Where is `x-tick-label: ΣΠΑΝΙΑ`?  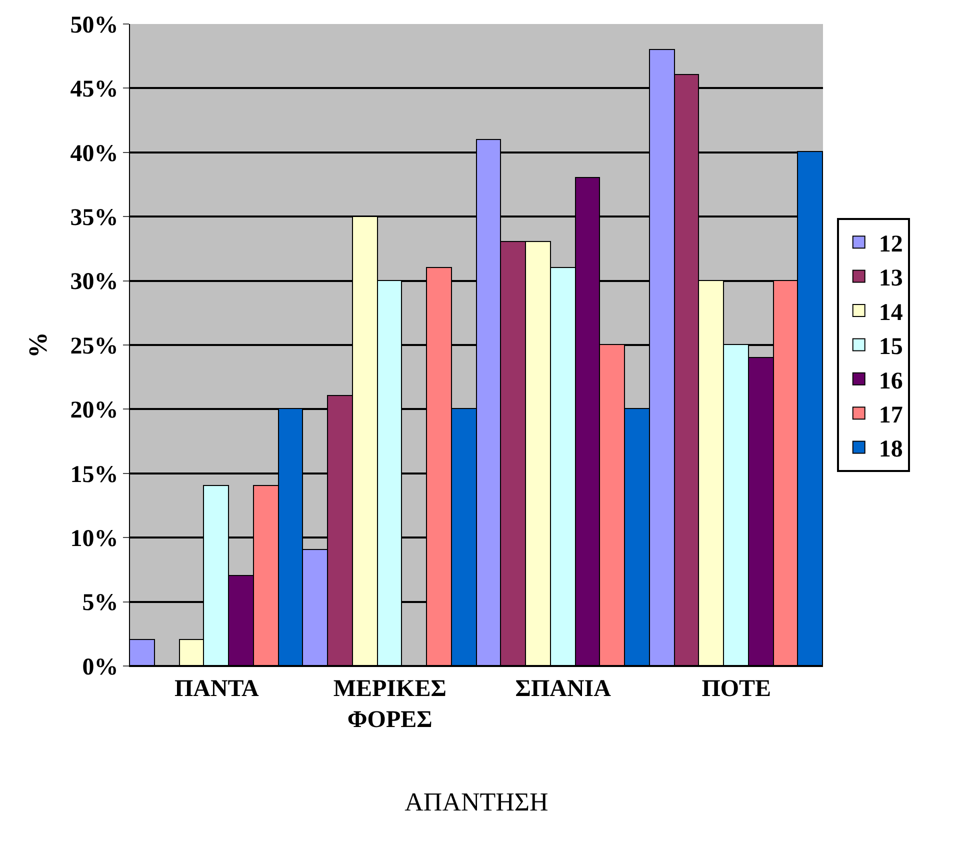
x-tick-label: ΣΠΑΝΙΑ is located at coordinates (563, 689).